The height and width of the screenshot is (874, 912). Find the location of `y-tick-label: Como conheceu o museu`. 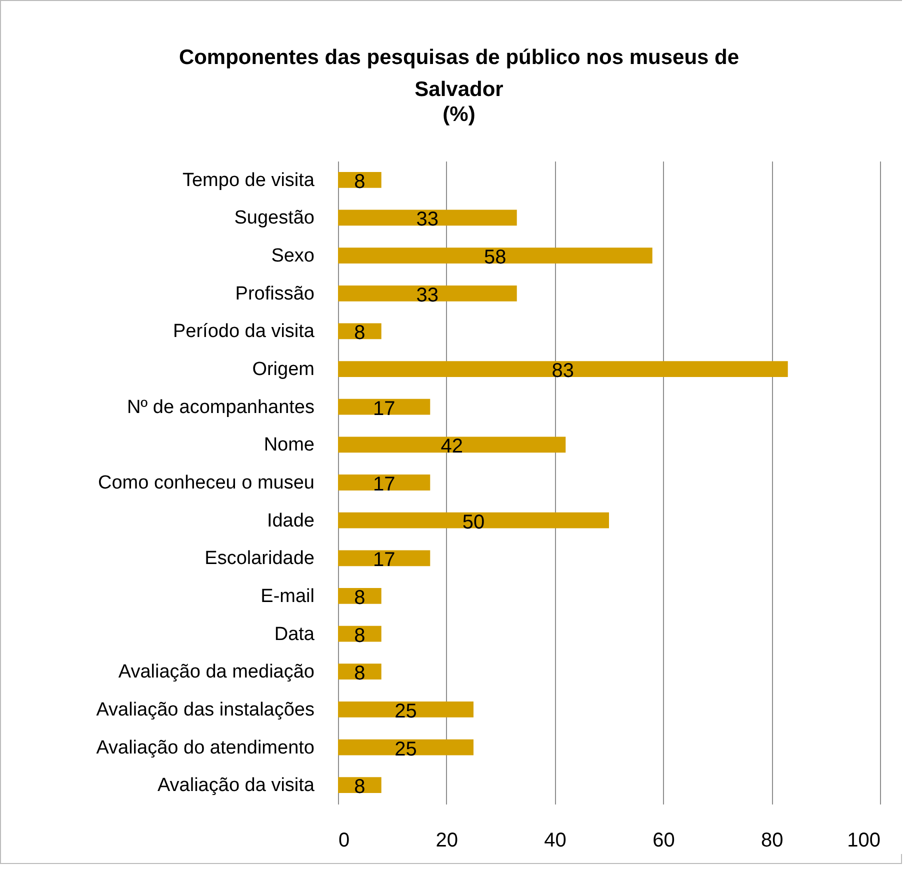

y-tick-label: Como conheceu o museu is located at coordinates (206, 483).